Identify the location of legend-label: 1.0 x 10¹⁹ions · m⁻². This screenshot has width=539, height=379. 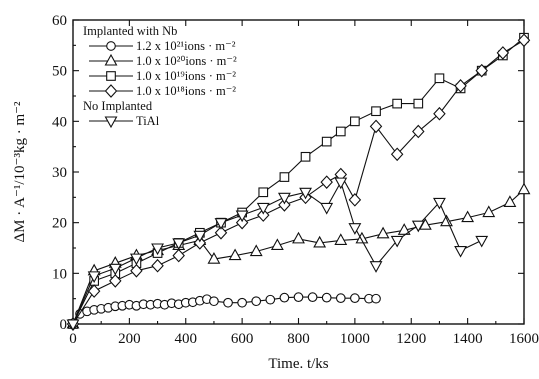
(186, 76).